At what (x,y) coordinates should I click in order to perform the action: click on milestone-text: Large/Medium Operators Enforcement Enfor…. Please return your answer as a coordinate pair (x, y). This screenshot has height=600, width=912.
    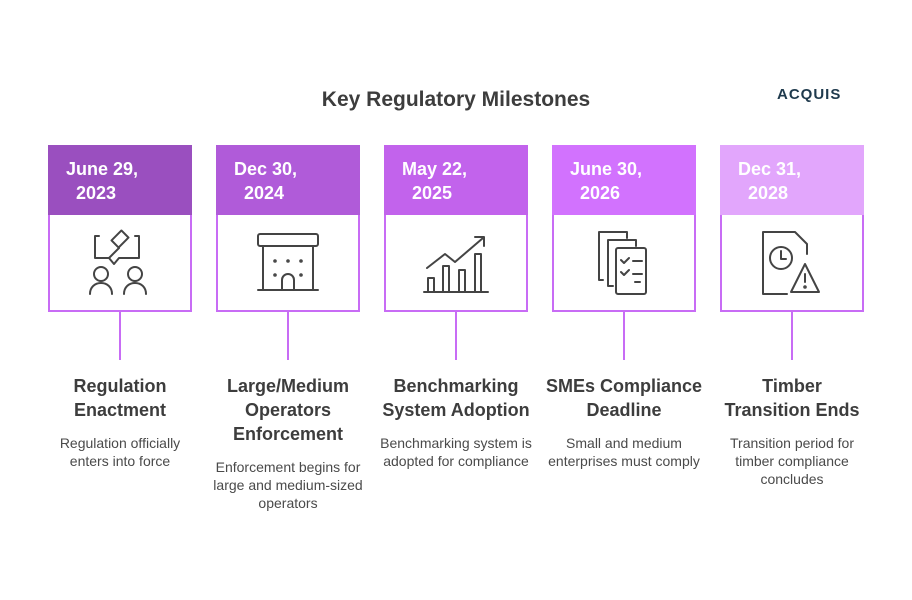
    Looking at the image, I should click on (288, 443).